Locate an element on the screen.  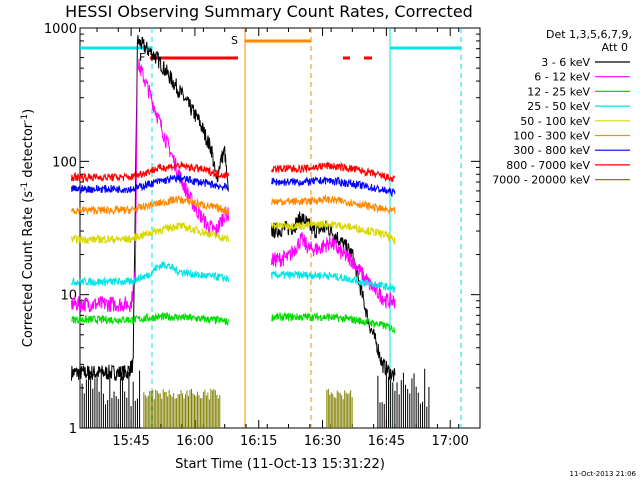
x-axis-label: Start Time (11-Oct-13 15:31:22) is located at coordinates (280, 464).